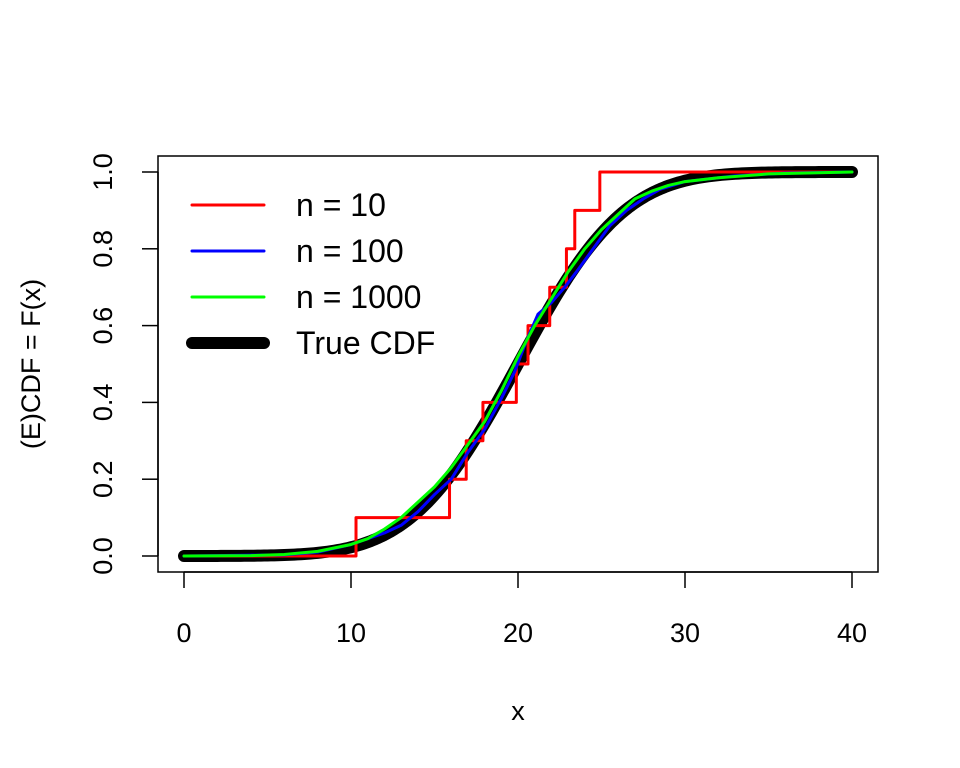 Image resolution: width=960 pixels, height=768 pixels. I want to click on y-tick-label: 0.2, so click(103, 479).